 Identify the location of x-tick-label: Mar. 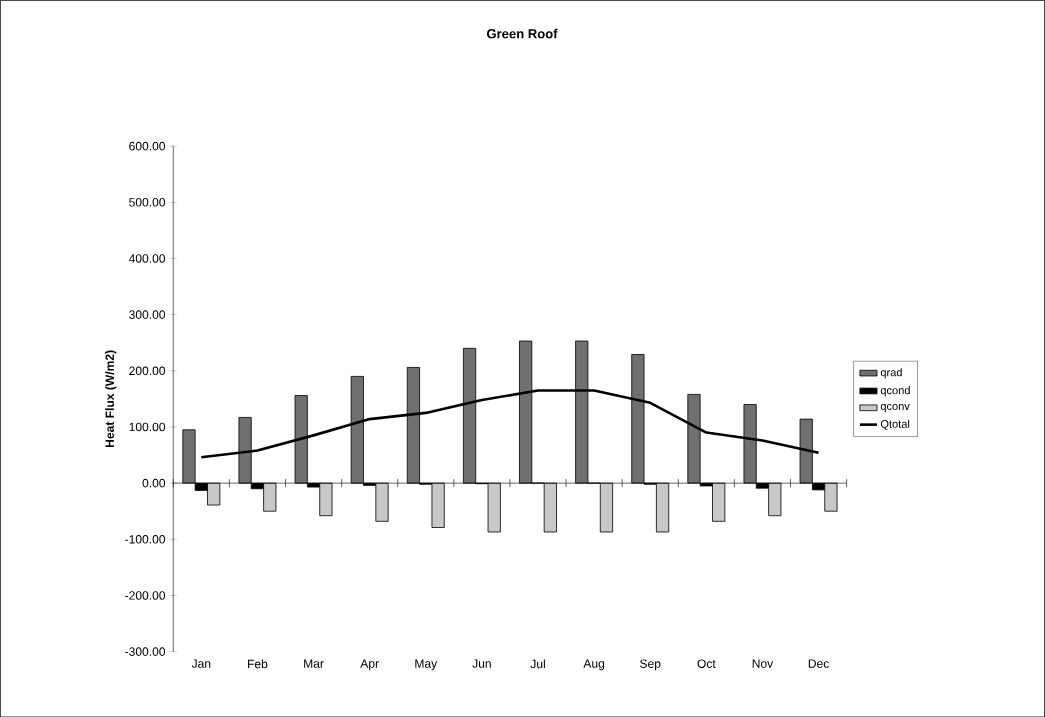
(314, 663).